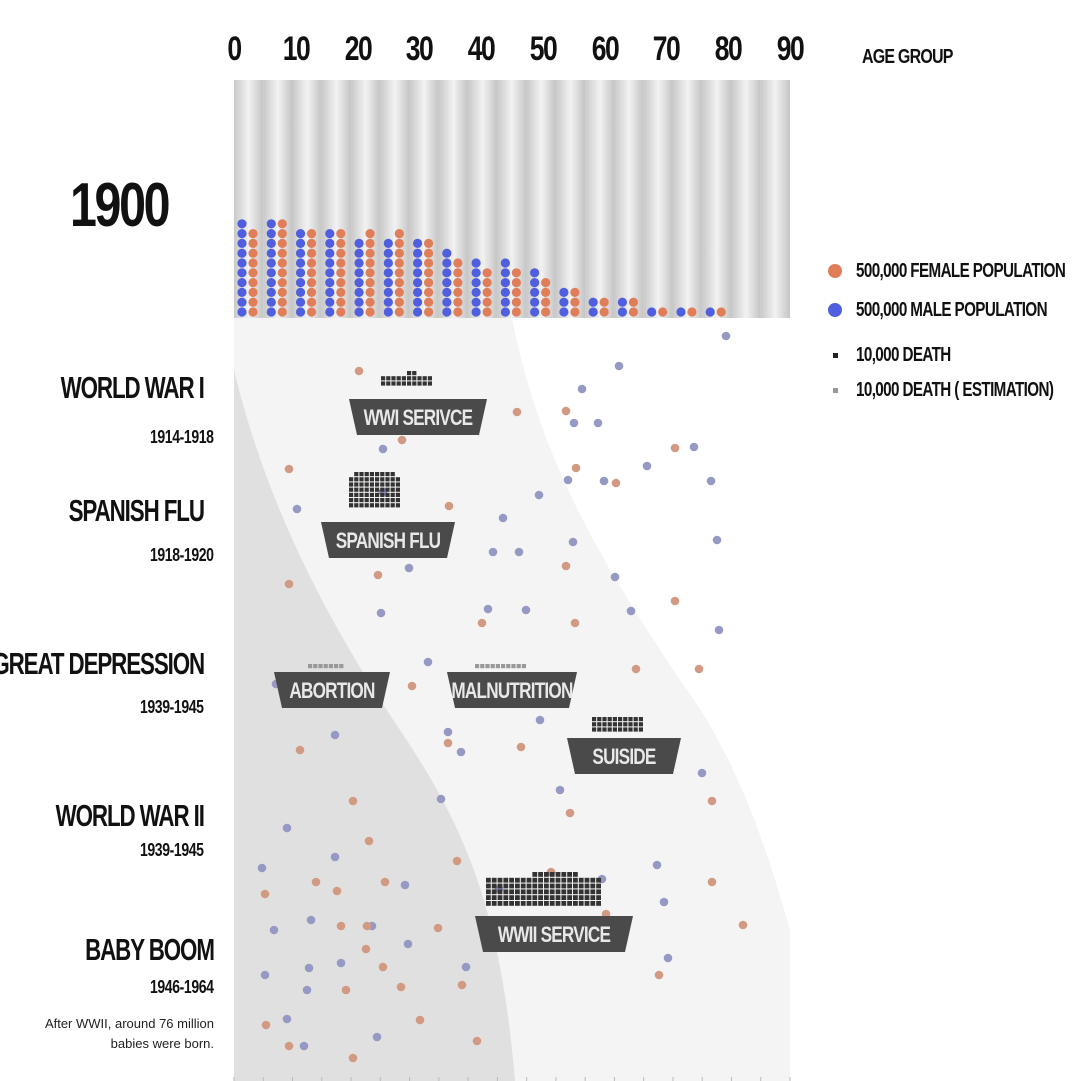  I want to click on baby-boom-note-line-1: After WWII, around 76 million, so click(129, 1023).